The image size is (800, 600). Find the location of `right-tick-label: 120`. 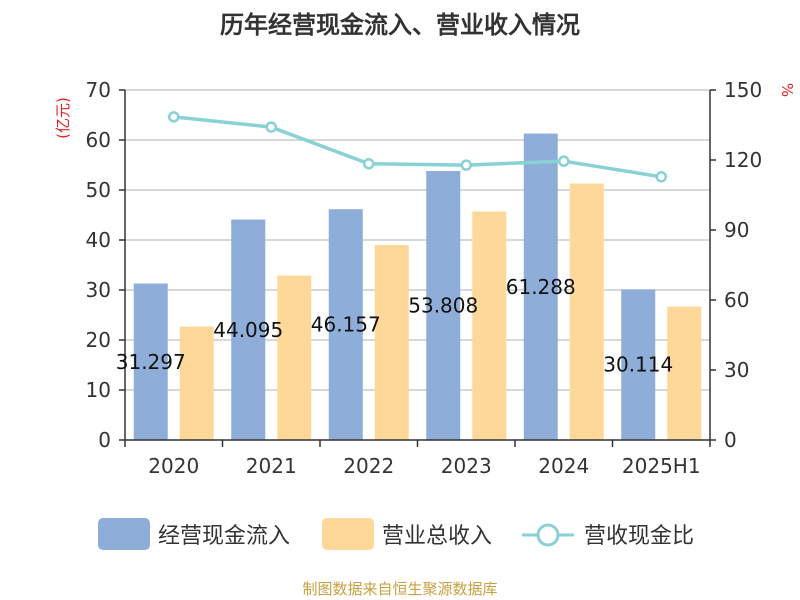

right-tick-label: 120 is located at coordinates (743, 160).